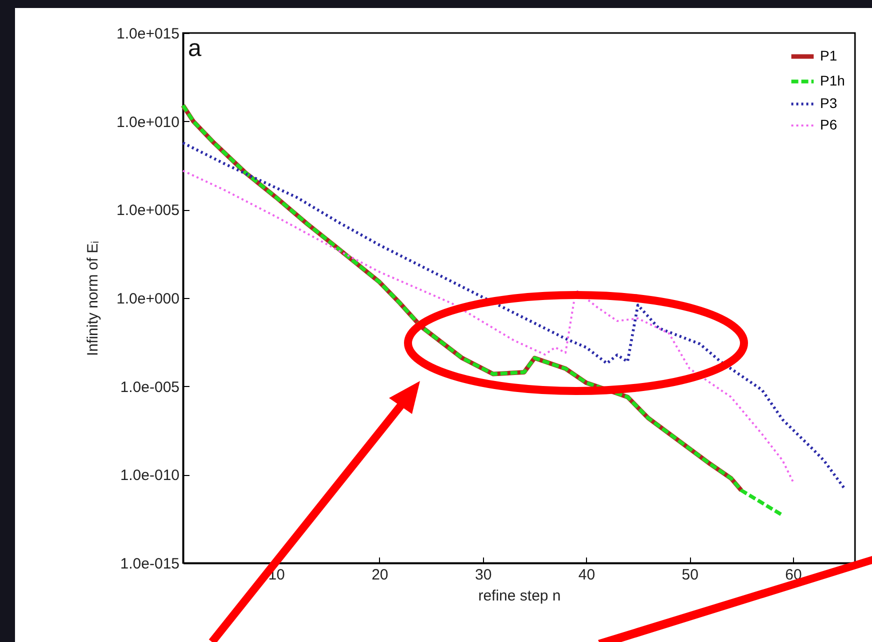 The image size is (872, 642). What do you see at coordinates (195, 48) in the screenshot?
I see `annotation: a` at bounding box center [195, 48].